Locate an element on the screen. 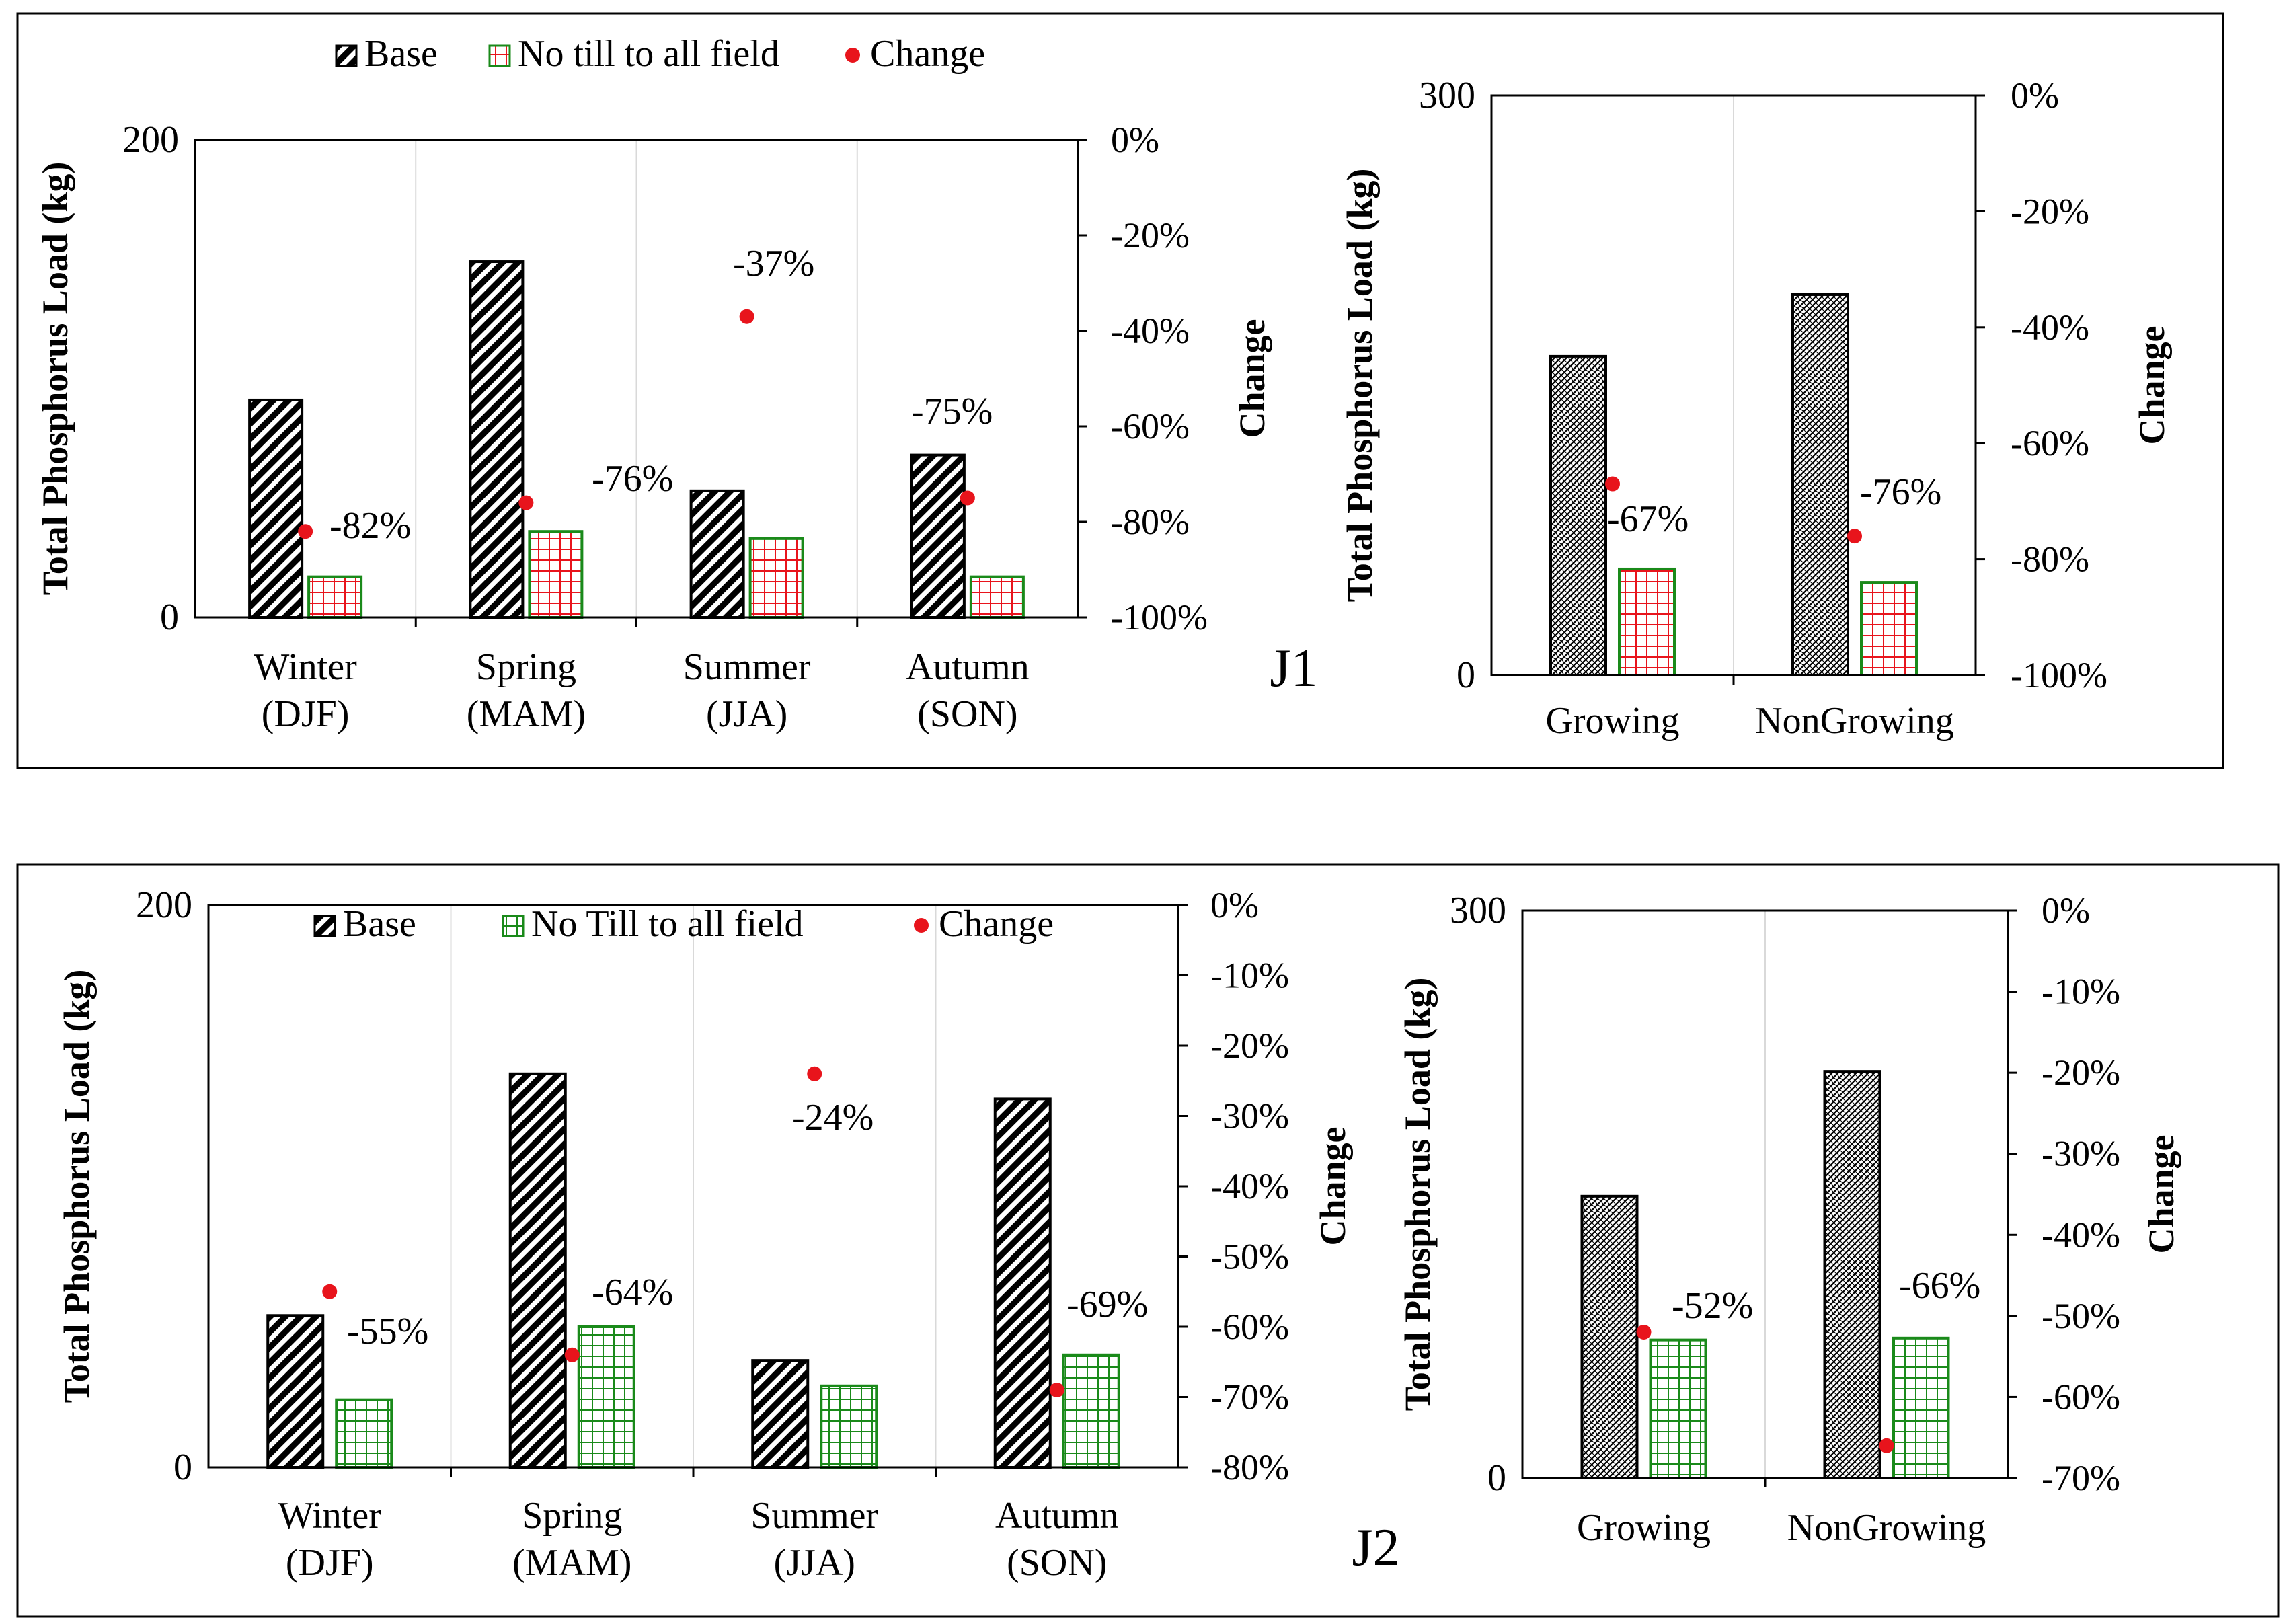 The image size is (2289, 1624). change-label: -69% is located at coordinates (1107, 1304).